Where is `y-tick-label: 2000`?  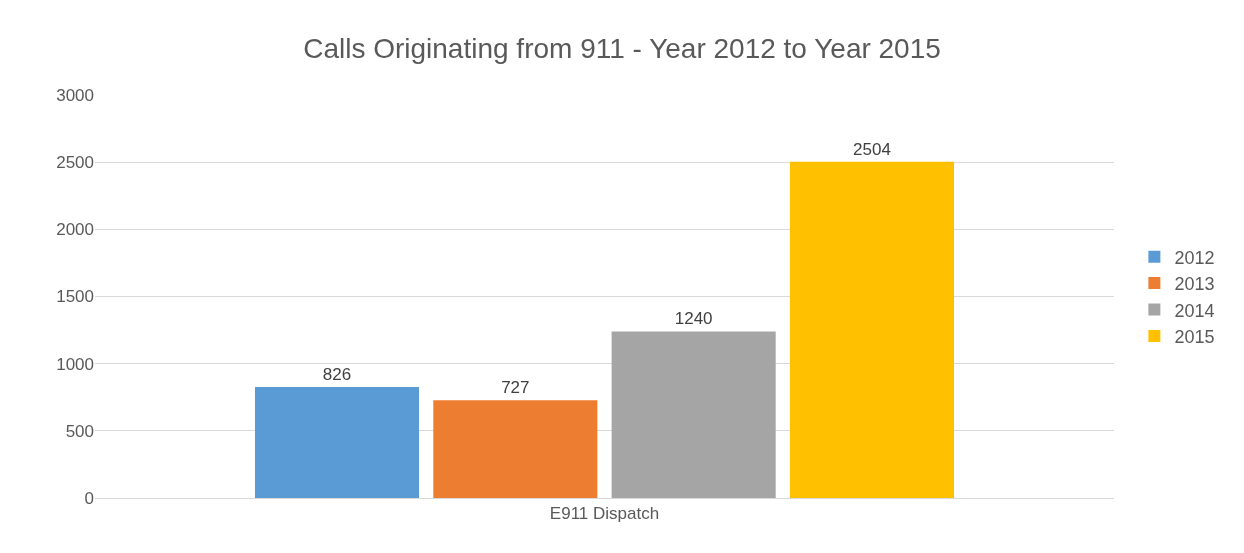 y-tick-label: 2000 is located at coordinates (75, 230).